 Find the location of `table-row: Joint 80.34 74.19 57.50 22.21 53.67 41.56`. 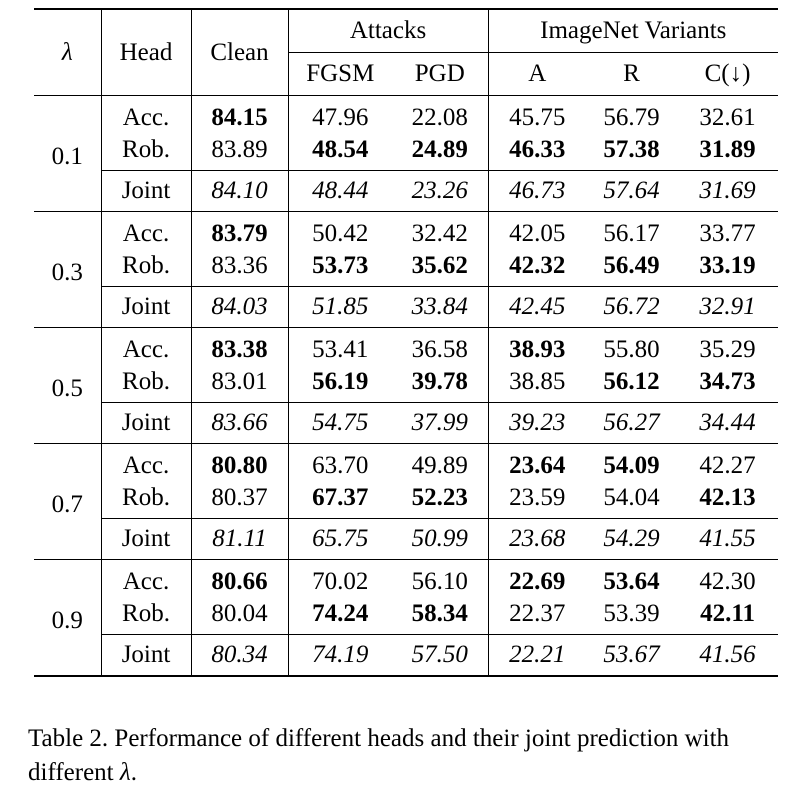

table-row: Joint 80.34 74.19 57.50 22.21 53.67 41.56 is located at coordinates (406, 655).